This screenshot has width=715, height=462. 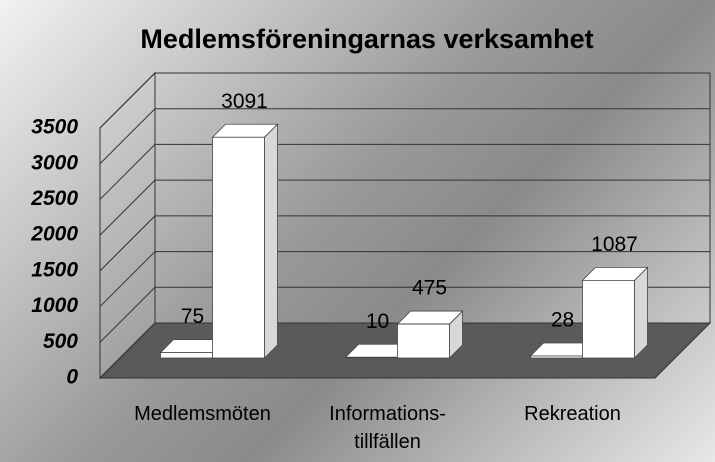 I want to click on x-tick-label: Medlemsmöten, so click(x=202, y=414).